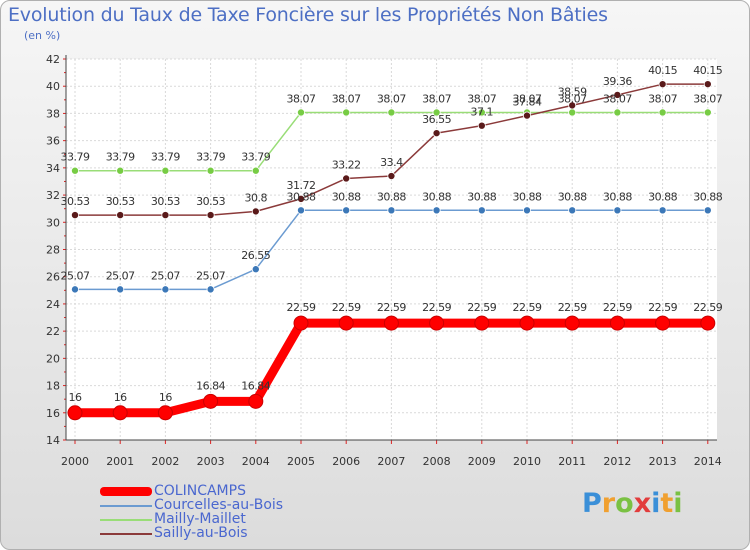  I want to click on legend-item: Sailly-au-Bois, so click(230, 533).